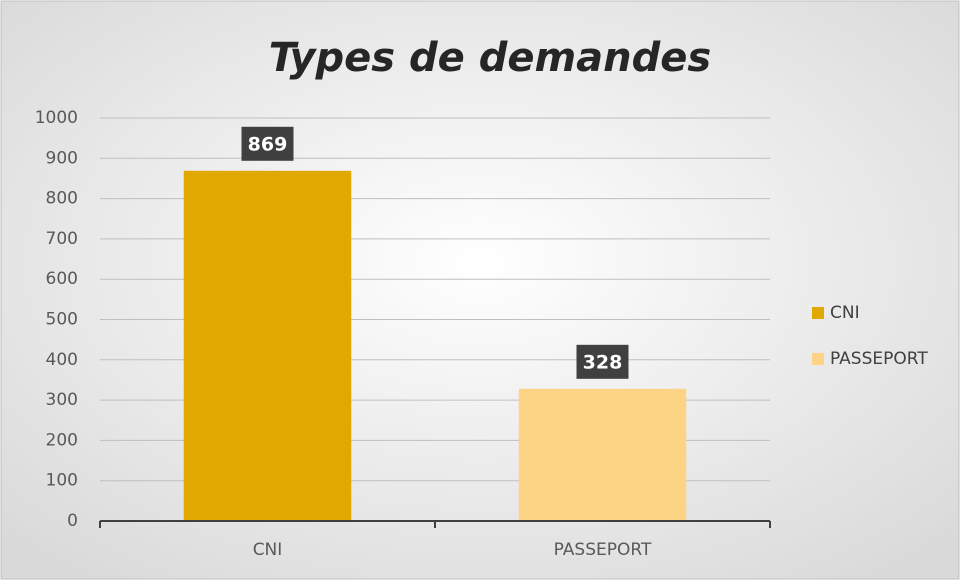  Describe the element at coordinates (62, 360) in the screenshot. I see `y-tick-label: 400` at that location.